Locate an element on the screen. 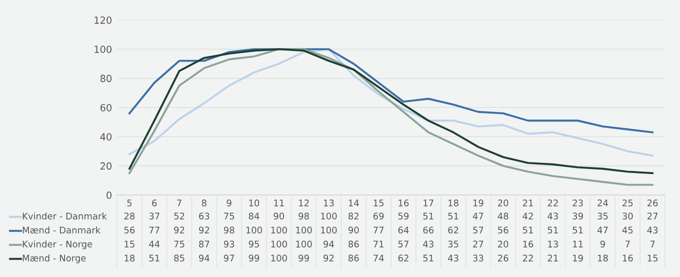 The image size is (680, 277). x-tick-label: 23 is located at coordinates (577, 203).